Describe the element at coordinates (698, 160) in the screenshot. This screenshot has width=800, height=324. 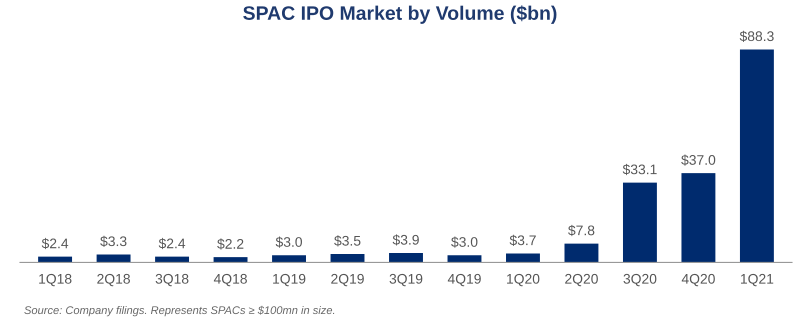
I see `data-label: $37.0` at that location.